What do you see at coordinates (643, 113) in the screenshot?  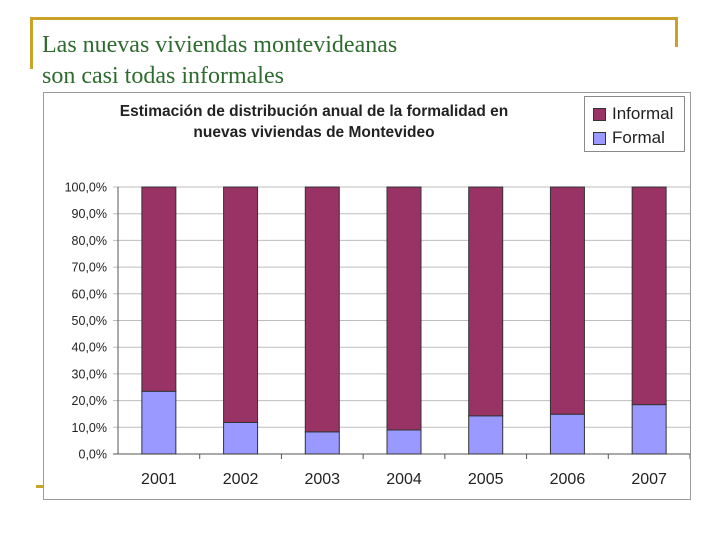 I see `legend-label-informal: Informal` at bounding box center [643, 113].